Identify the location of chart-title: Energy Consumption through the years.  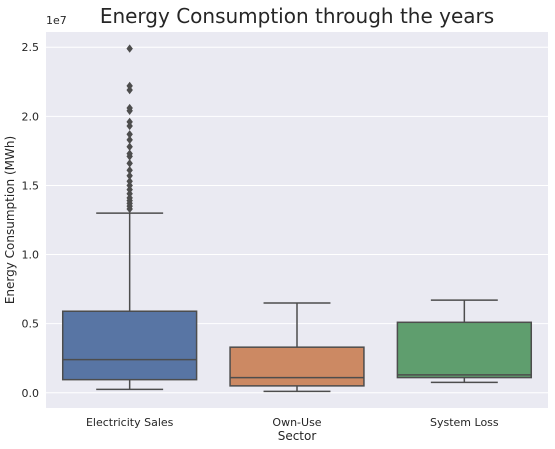
(297, 16).